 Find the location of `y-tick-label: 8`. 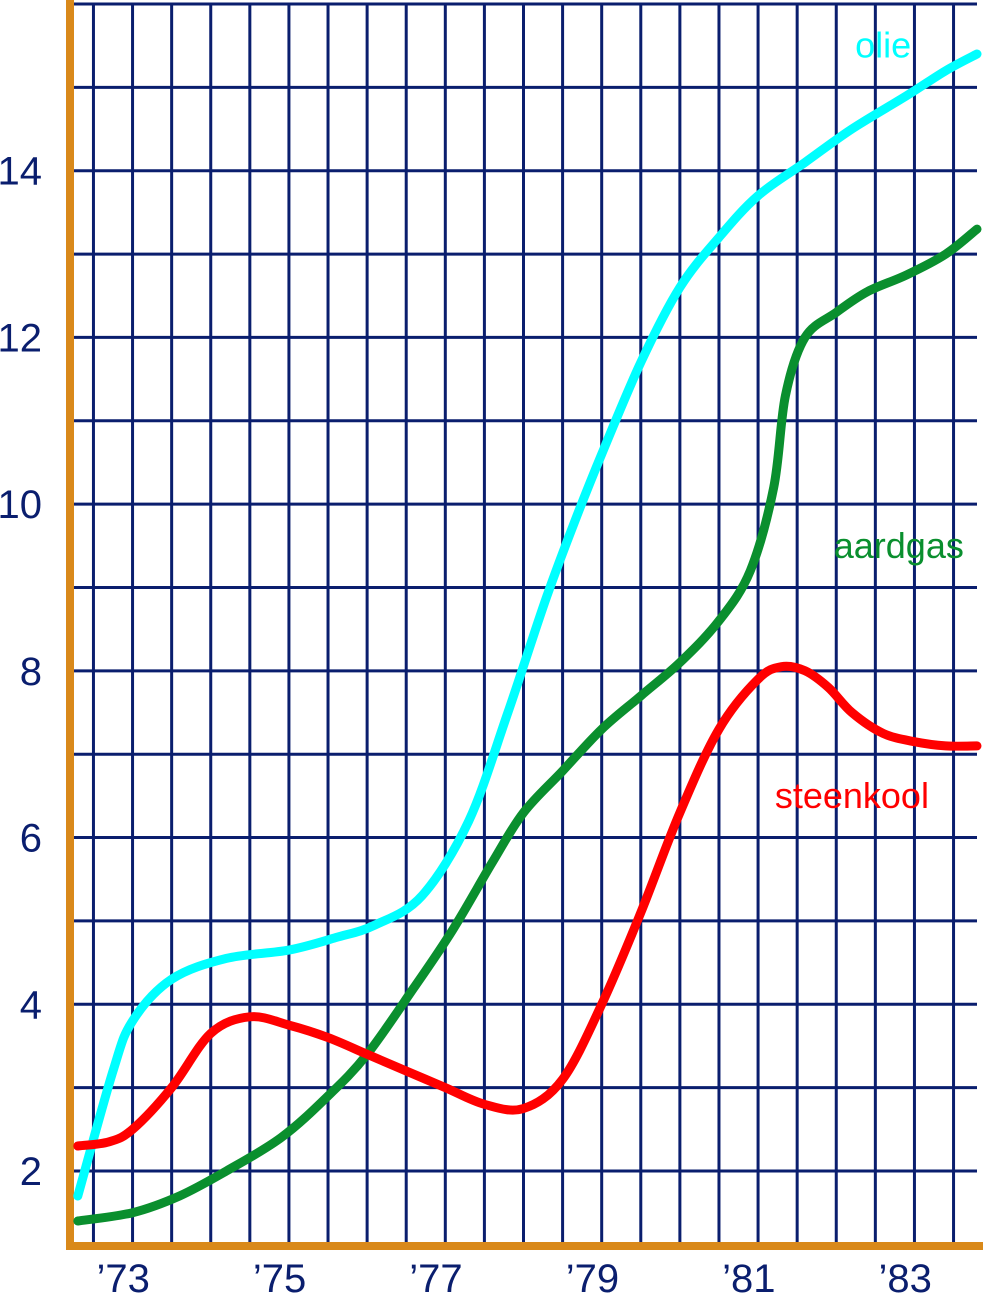

y-tick-label: 8 is located at coordinates (31, 672).